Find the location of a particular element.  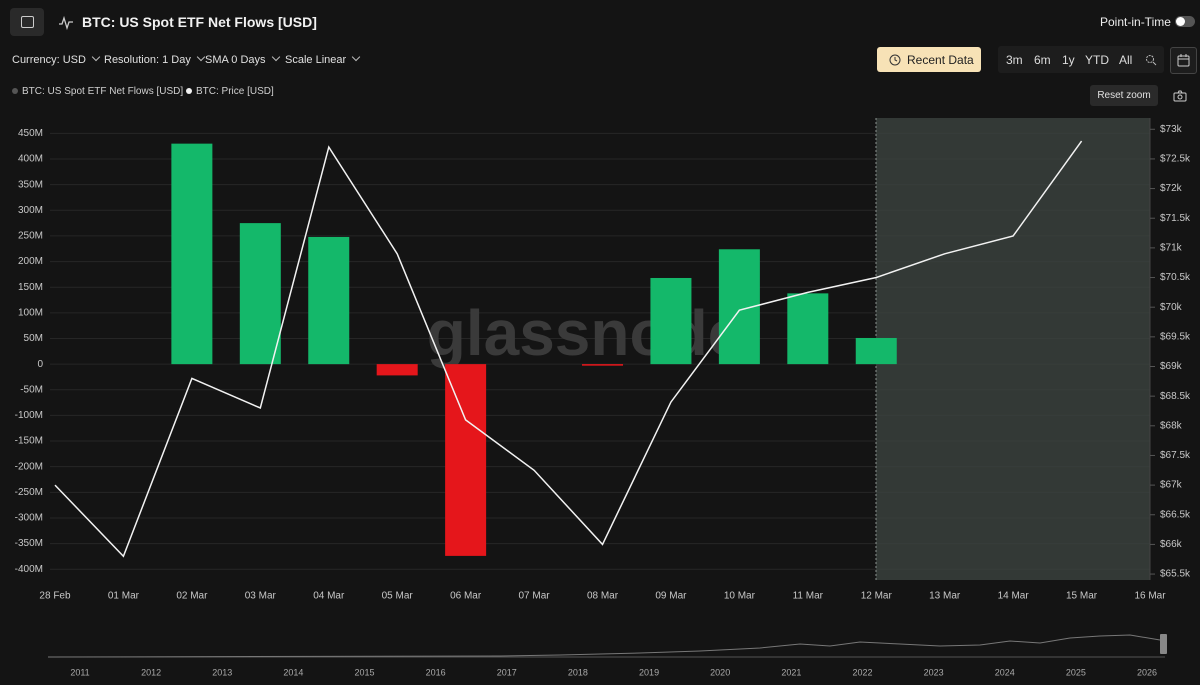

y2-tick-label: $71k is located at coordinates (1171, 248).